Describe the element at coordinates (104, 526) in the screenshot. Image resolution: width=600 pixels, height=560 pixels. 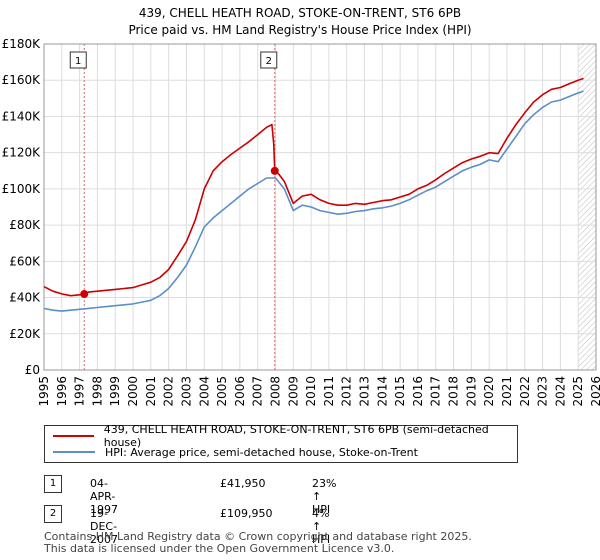
I see `sale-date: 19-DEC-2007` at that location.